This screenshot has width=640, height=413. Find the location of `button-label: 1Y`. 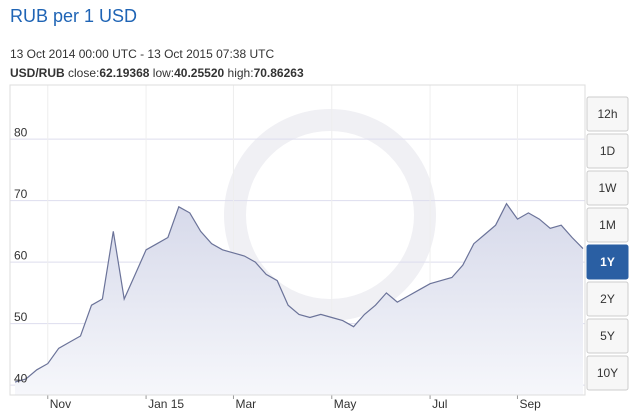

button-label: 1Y is located at coordinates (607, 262).